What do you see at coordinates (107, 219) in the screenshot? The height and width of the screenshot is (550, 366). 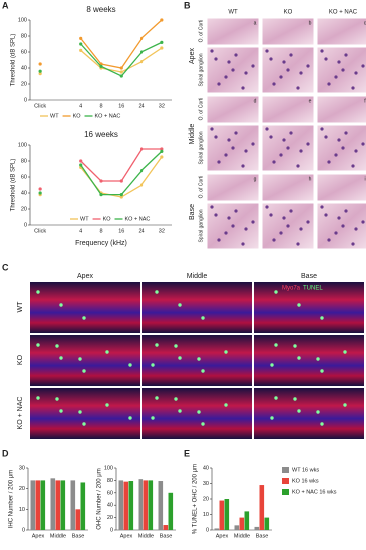 I see `legend-label: KO` at bounding box center [107, 219].